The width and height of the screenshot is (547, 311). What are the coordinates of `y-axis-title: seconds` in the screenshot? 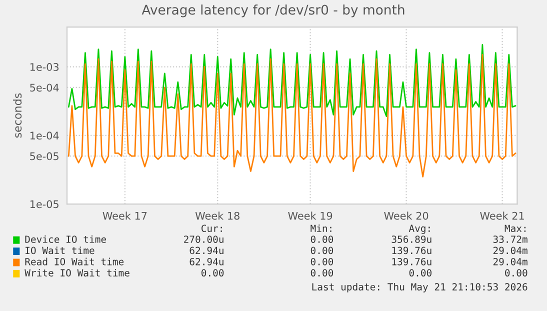 It's located at (17, 115).